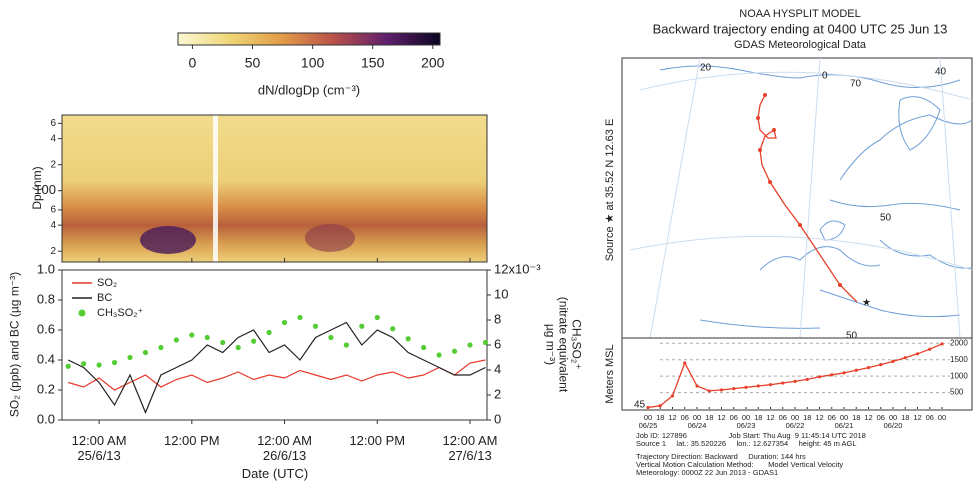 The height and width of the screenshot is (483, 973). What do you see at coordinates (746, 425) in the screenshot?
I see `date-label: 06/23` at bounding box center [746, 425].